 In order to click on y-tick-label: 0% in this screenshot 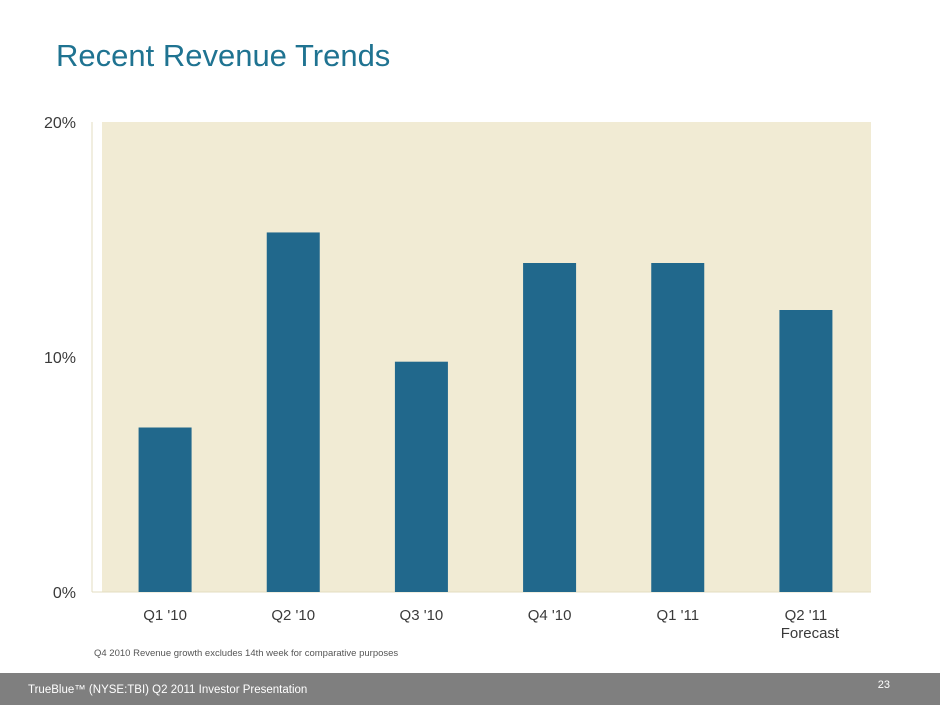, I will do `click(64, 593)`.